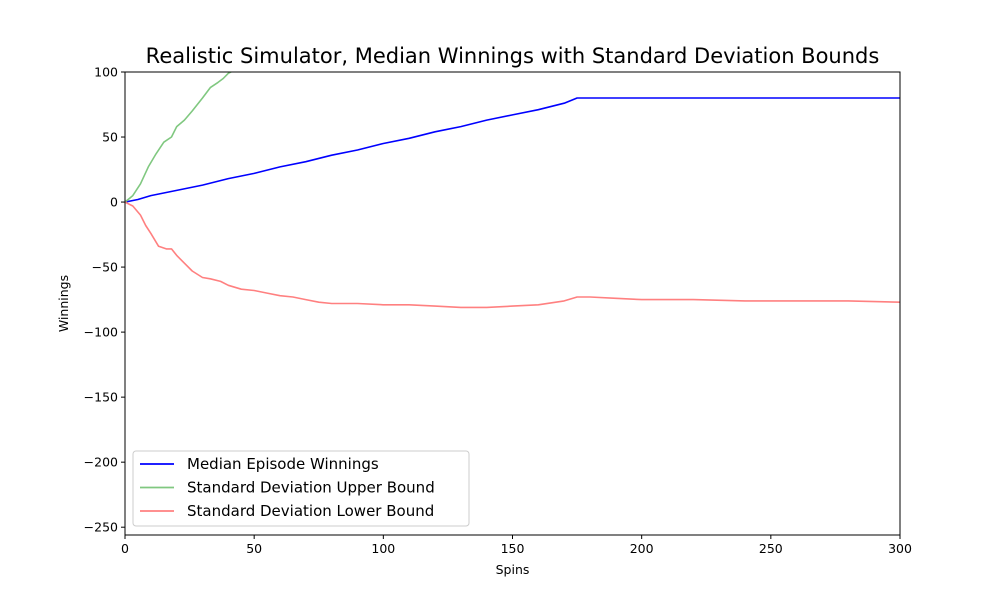  Describe the element at coordinates (771, 548) in the screenshot. I see `x-tick-label: 250` at that location.